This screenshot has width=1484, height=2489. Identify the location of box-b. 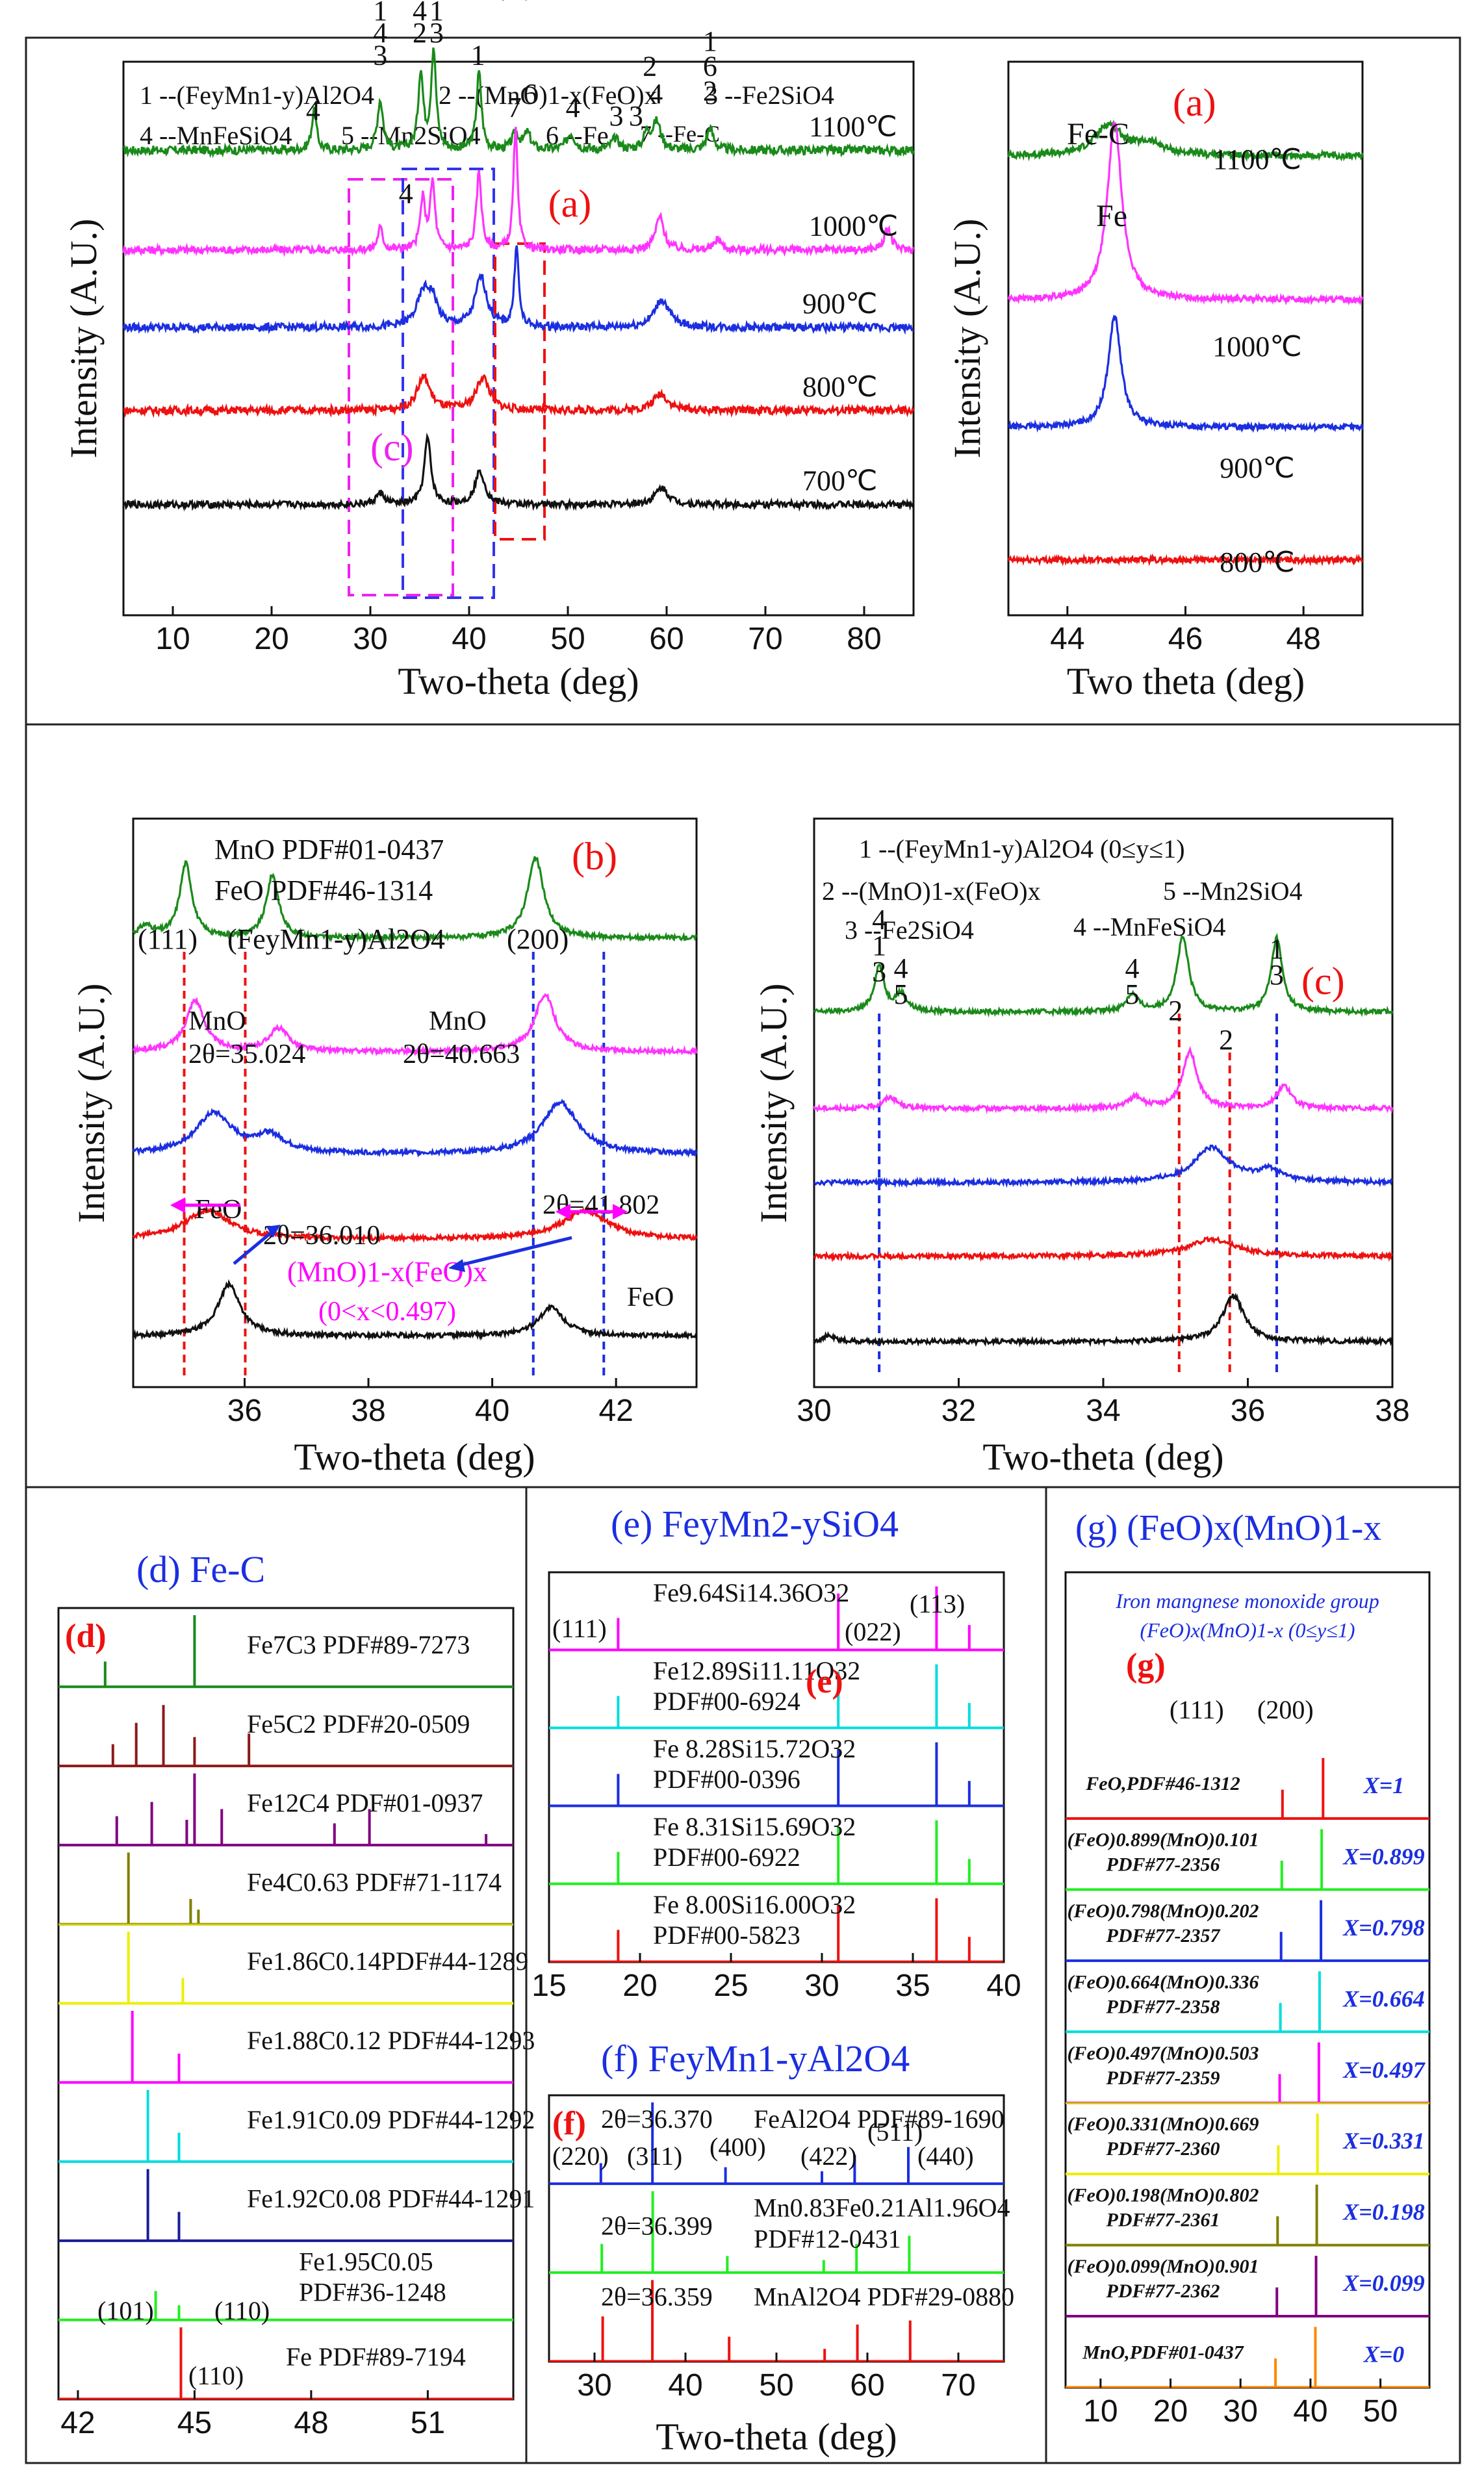
(449, 383).